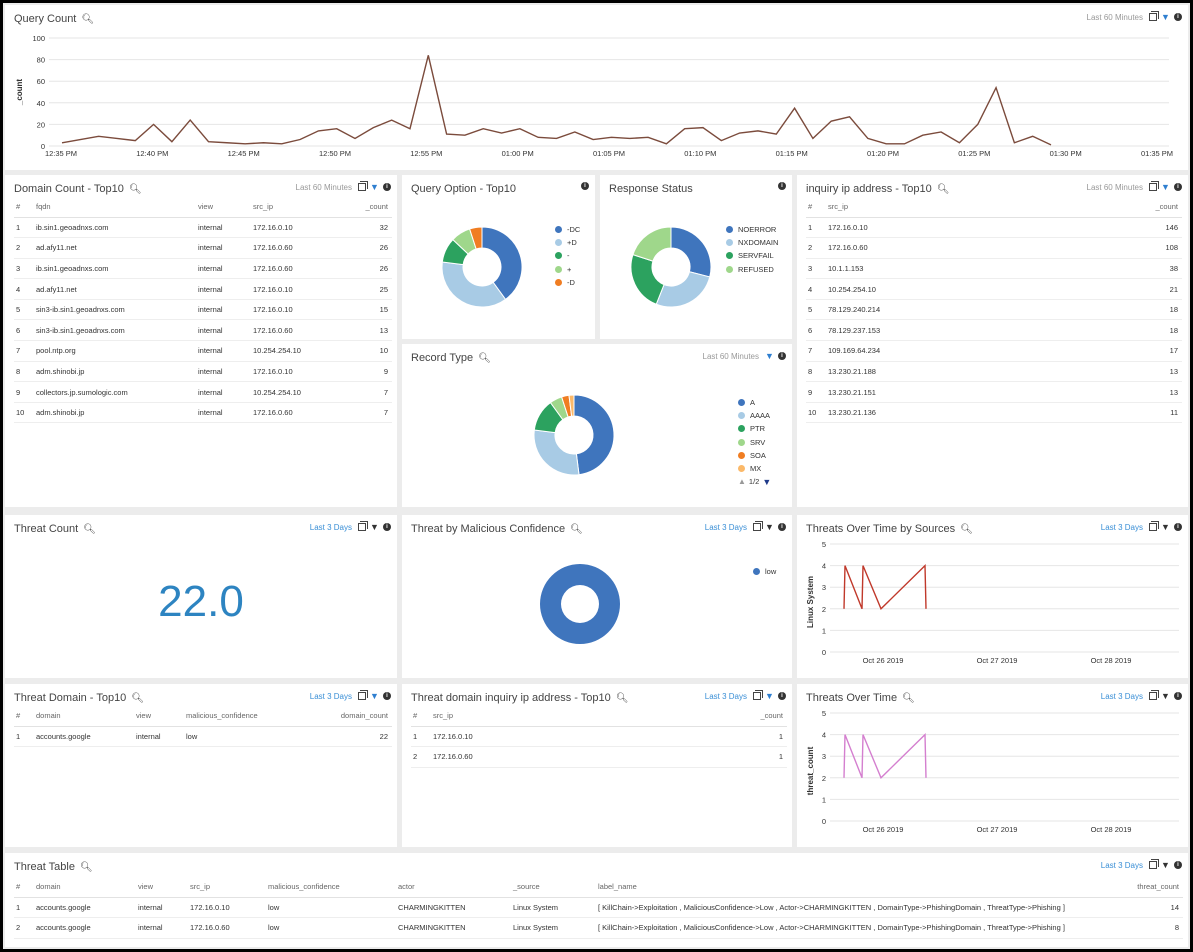 The image size is (1193, 952). What do you see at coordinates (203, 372) in the screenshot?
I see `table-row: 8 adm.shinobi.jp internal 172.16.0.10 9` at bounding box center [203, 372].